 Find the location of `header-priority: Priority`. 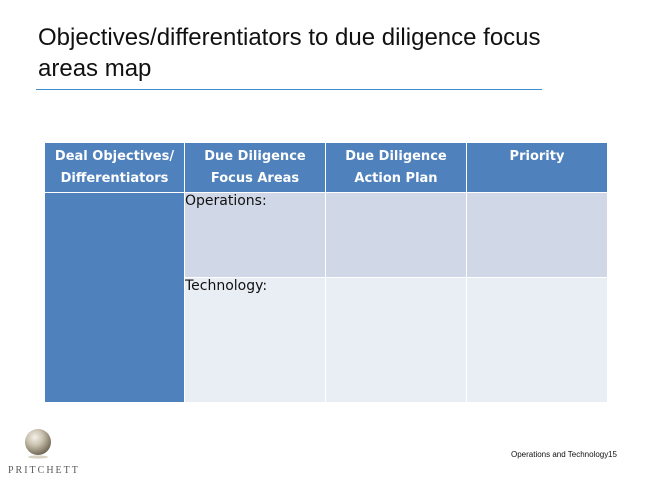

header-priority: Priority is located at coordinates (537, 167).